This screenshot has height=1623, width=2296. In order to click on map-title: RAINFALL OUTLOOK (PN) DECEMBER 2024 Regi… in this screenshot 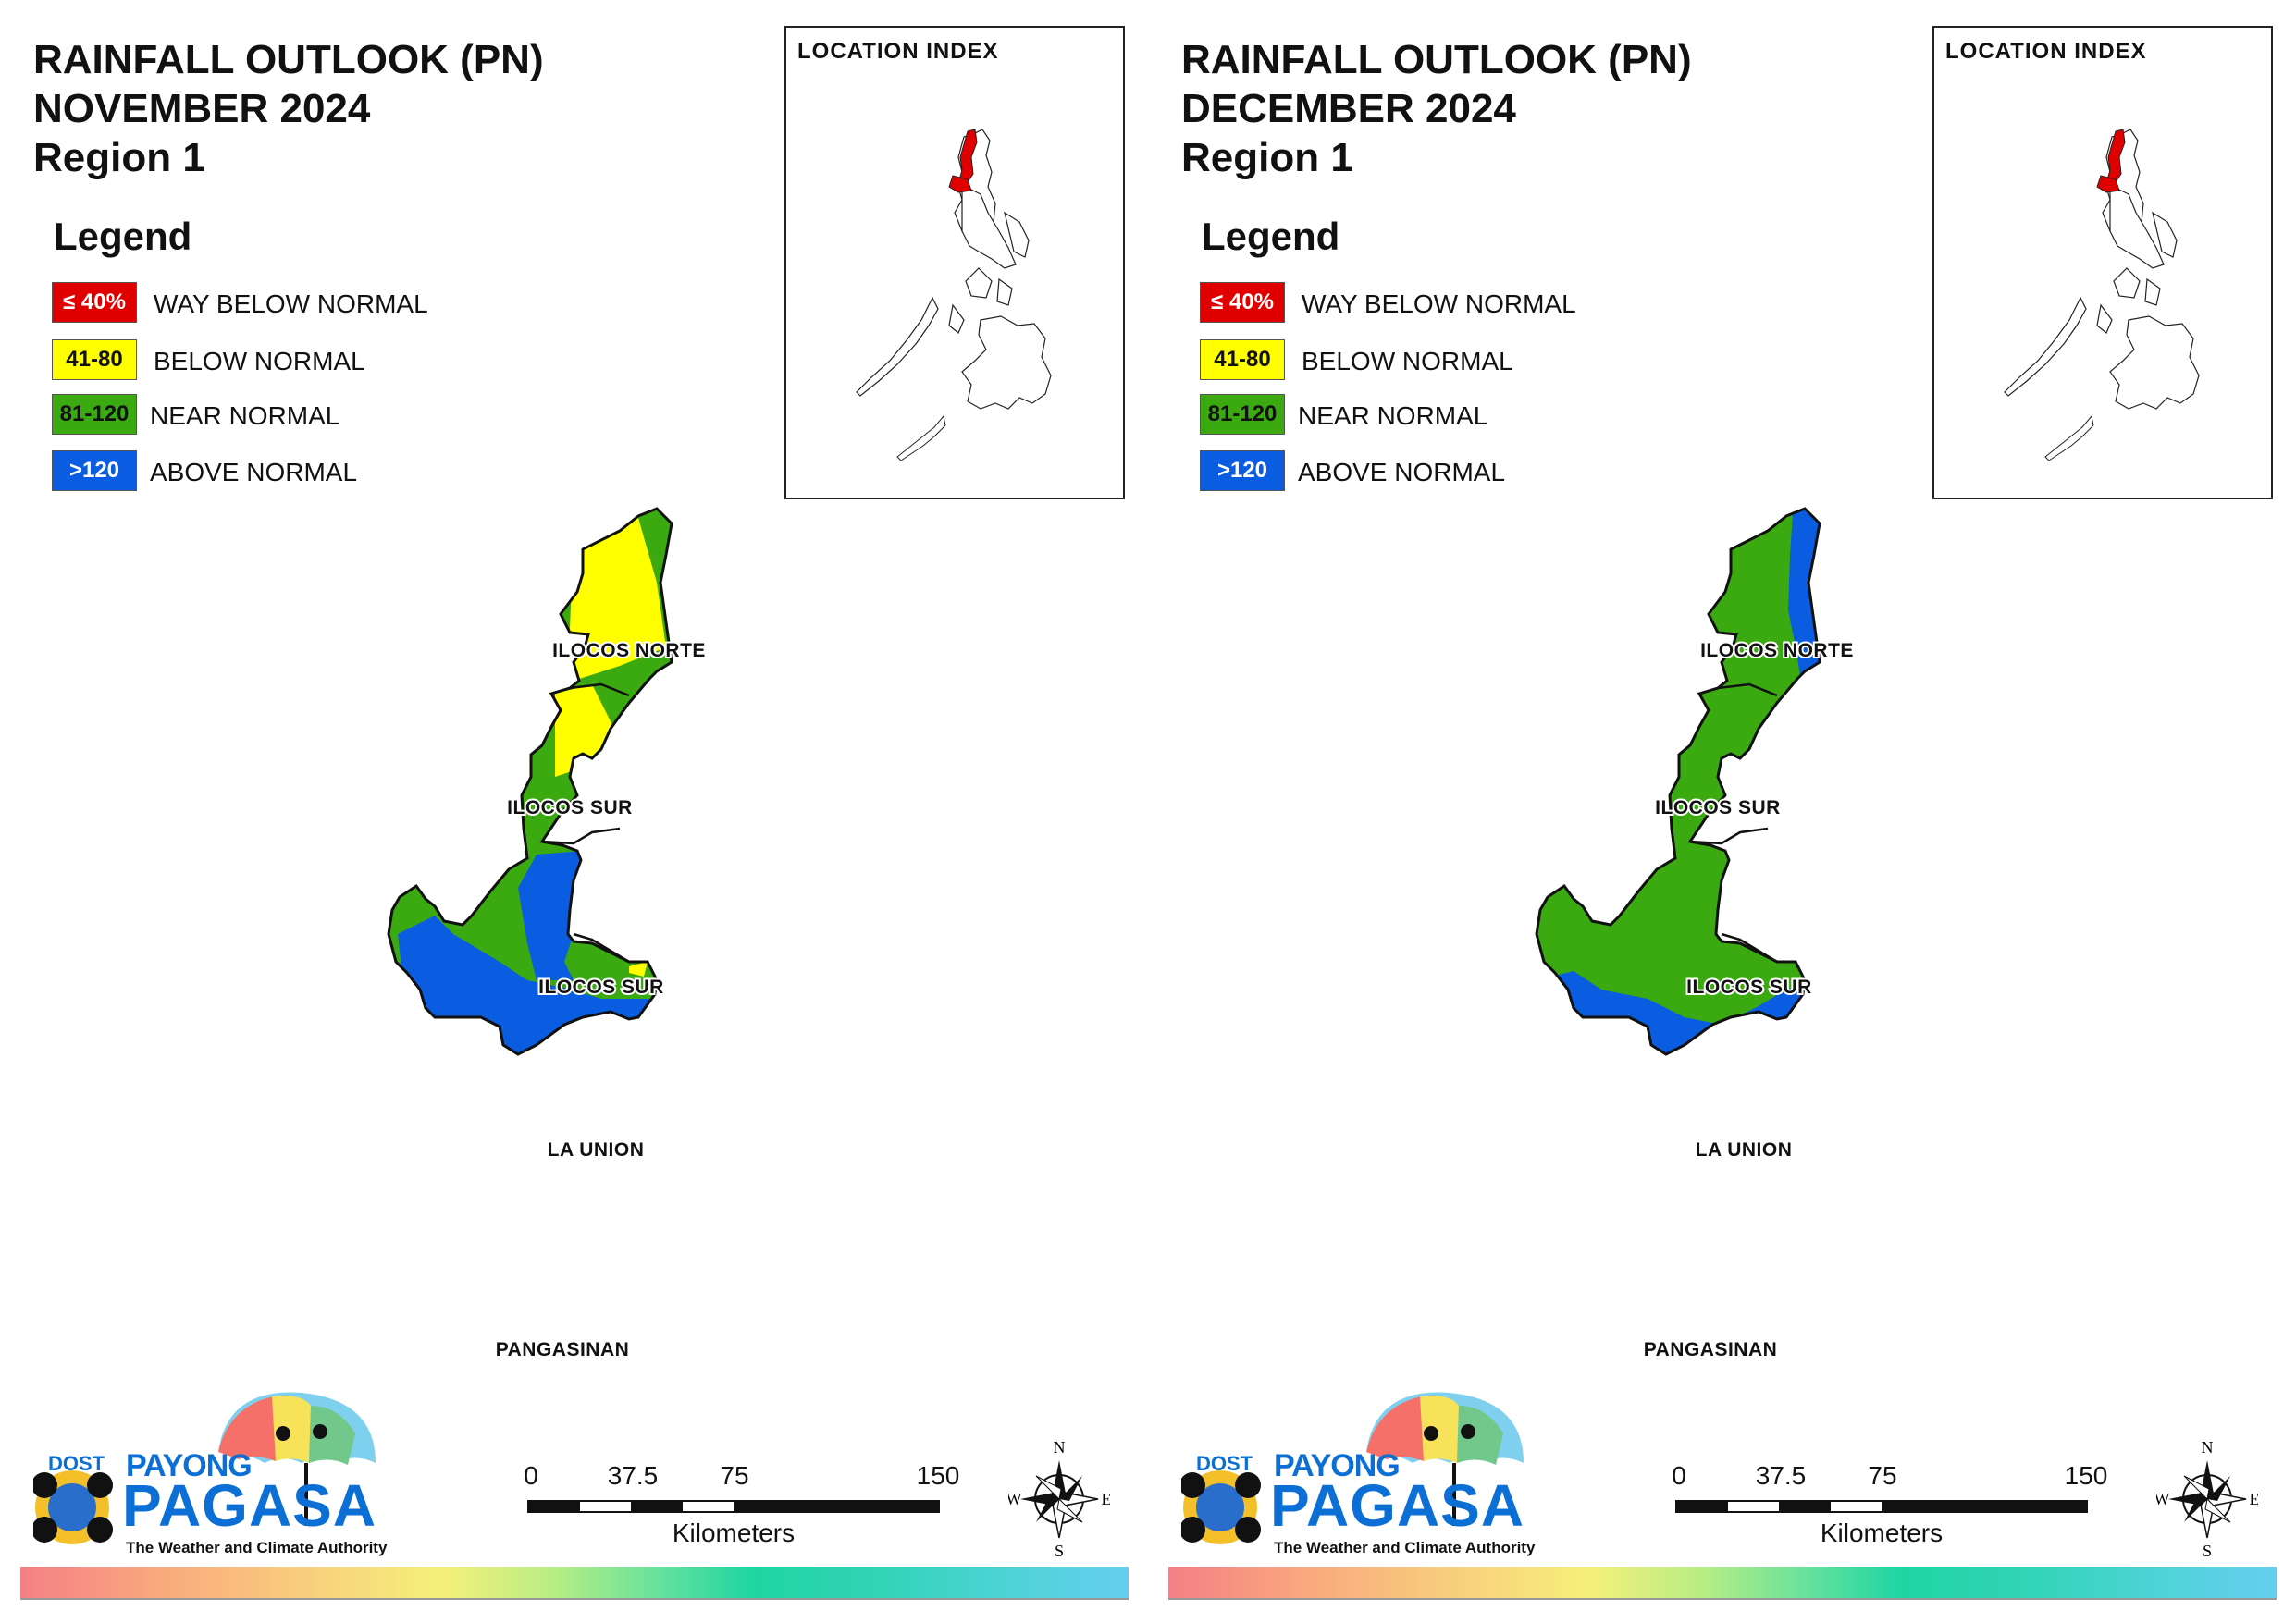, I will do `click(1436, 108)`.